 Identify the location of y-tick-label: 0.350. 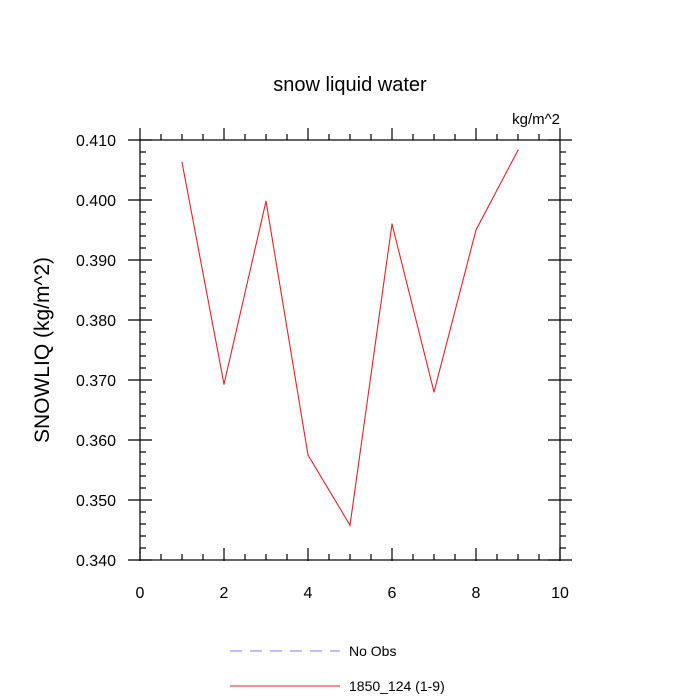
(96, 501).